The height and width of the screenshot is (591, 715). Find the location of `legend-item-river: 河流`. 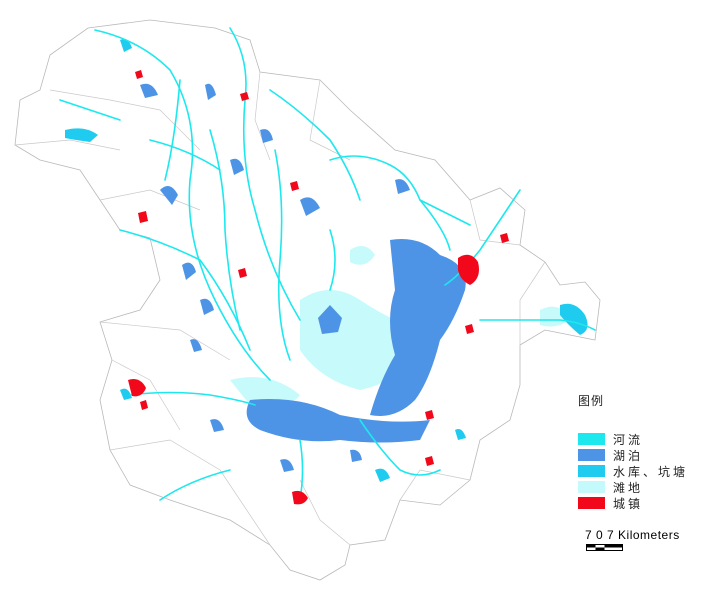

legend-item-river: 河流 is located at coordinates (643, 439).